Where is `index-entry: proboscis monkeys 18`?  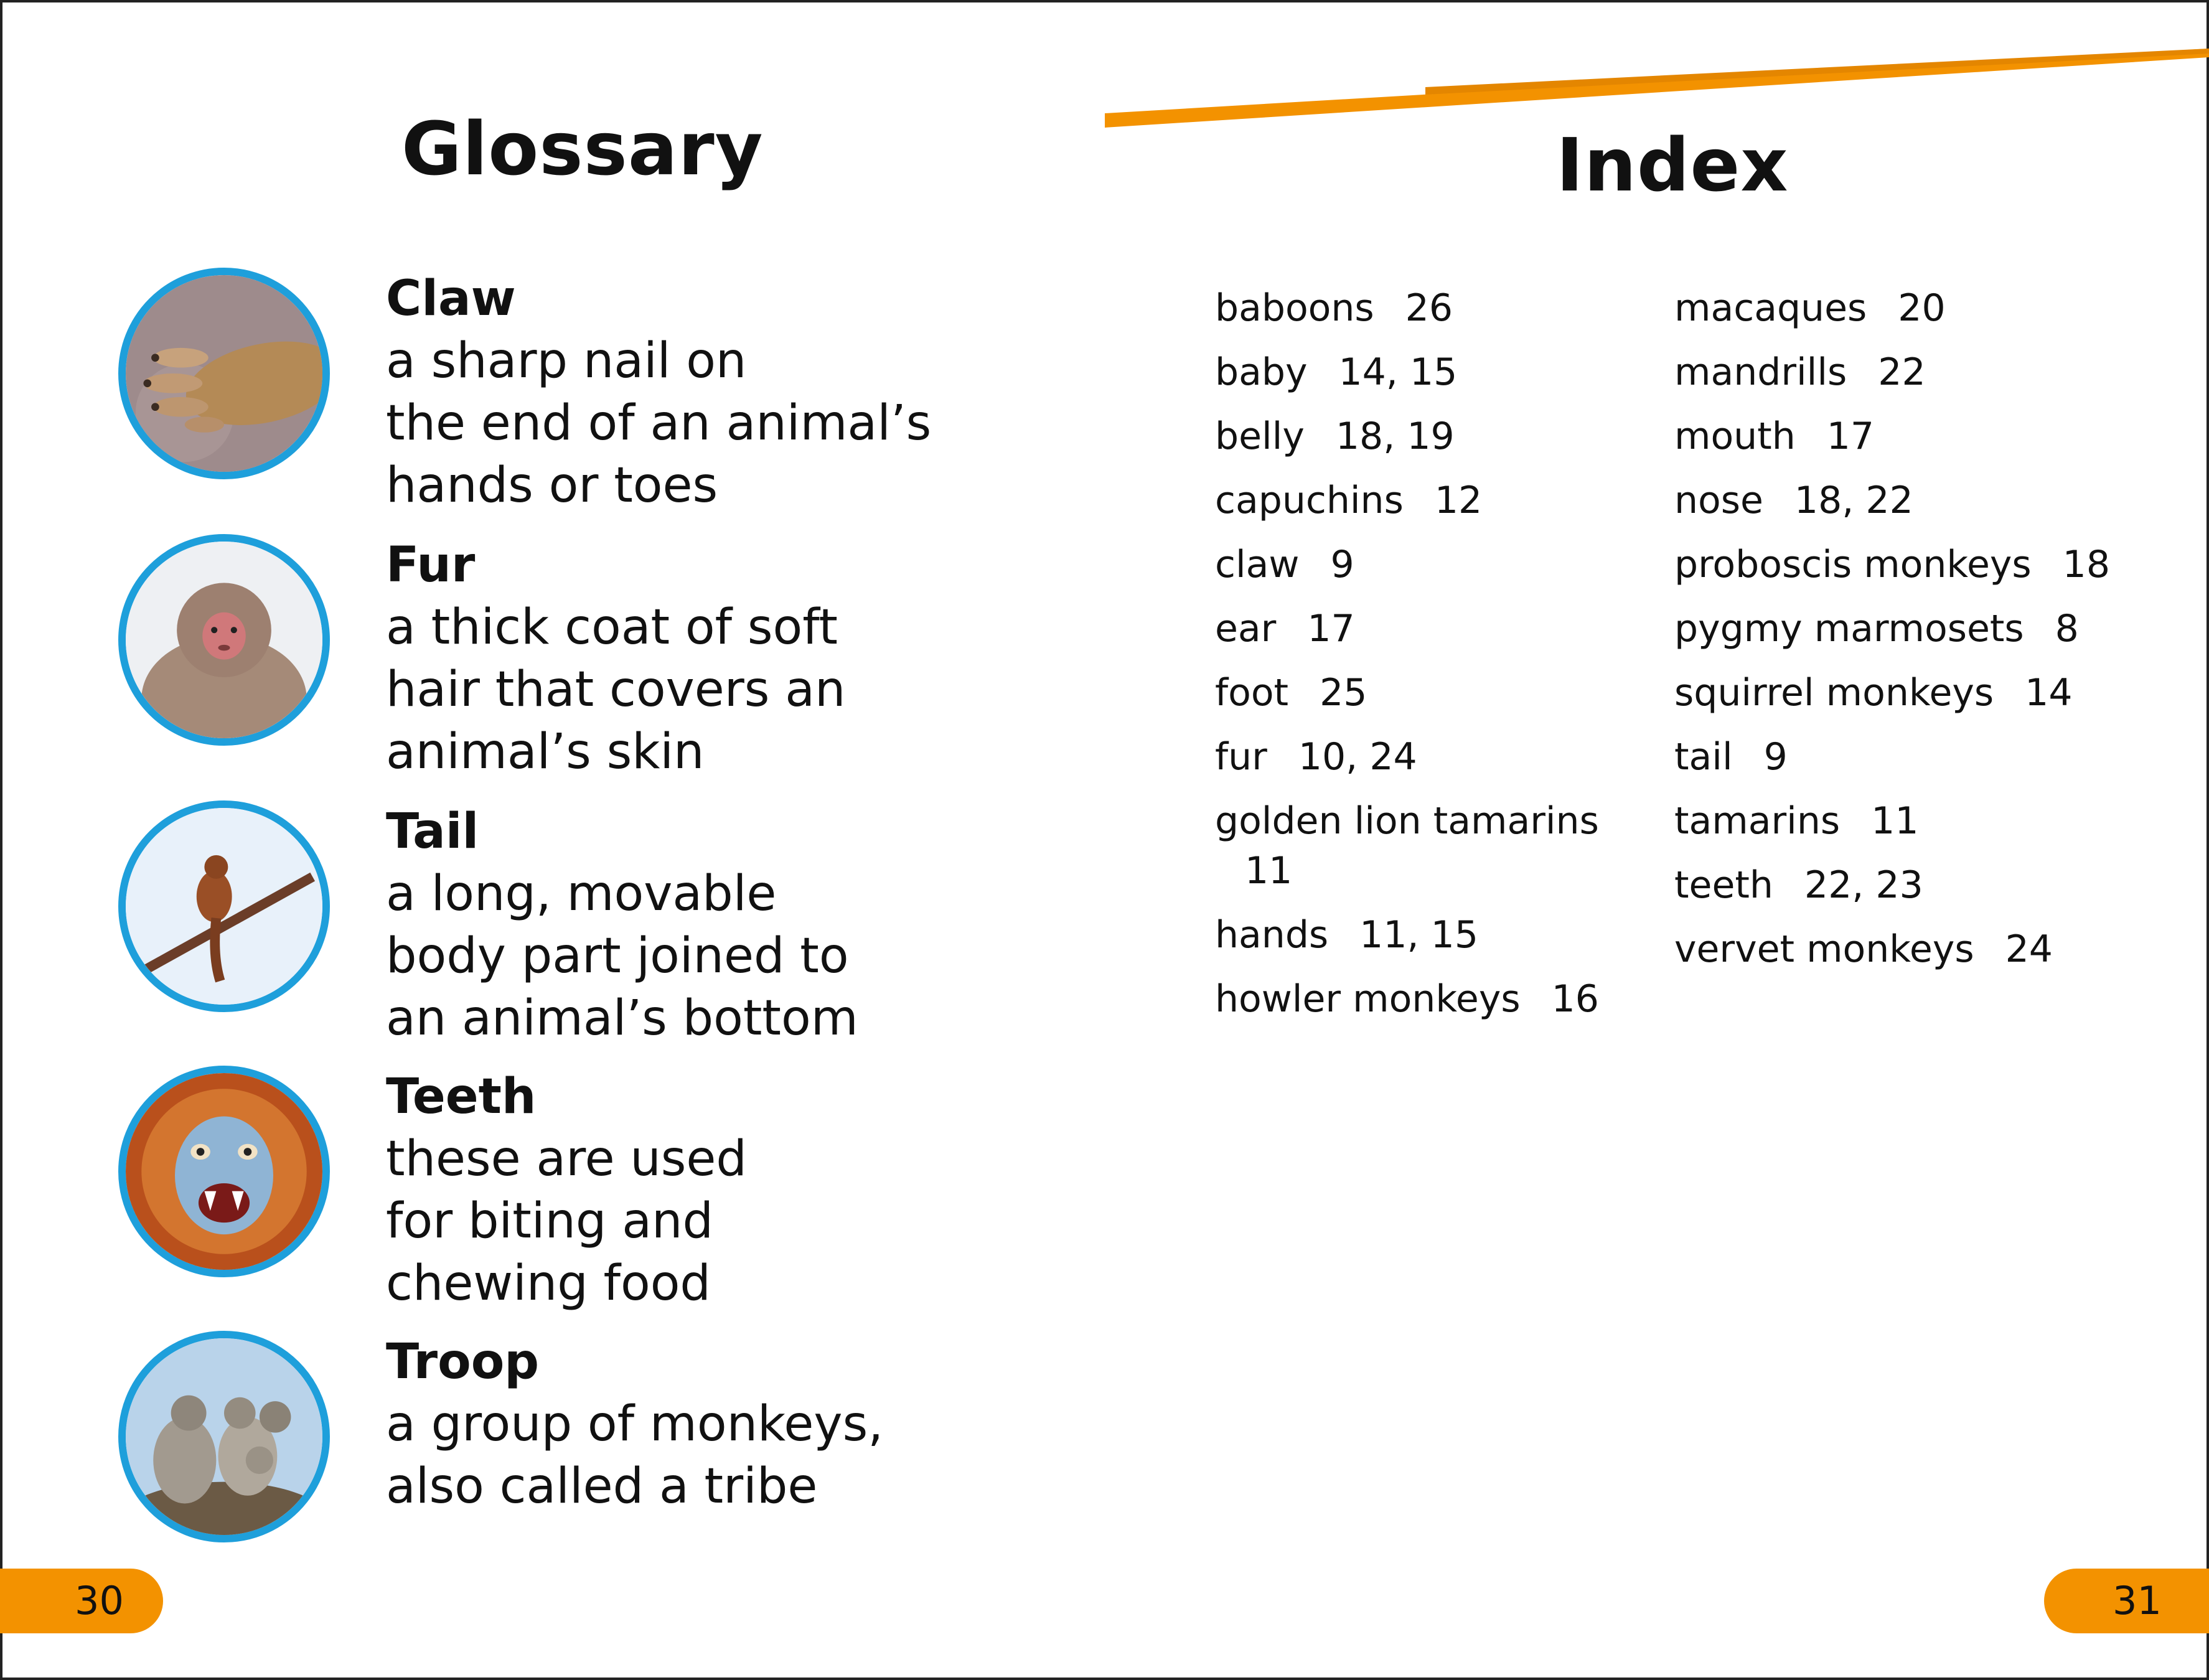
index-entry: proboscis monkeys 18 is located at coordinates (1892, 564).